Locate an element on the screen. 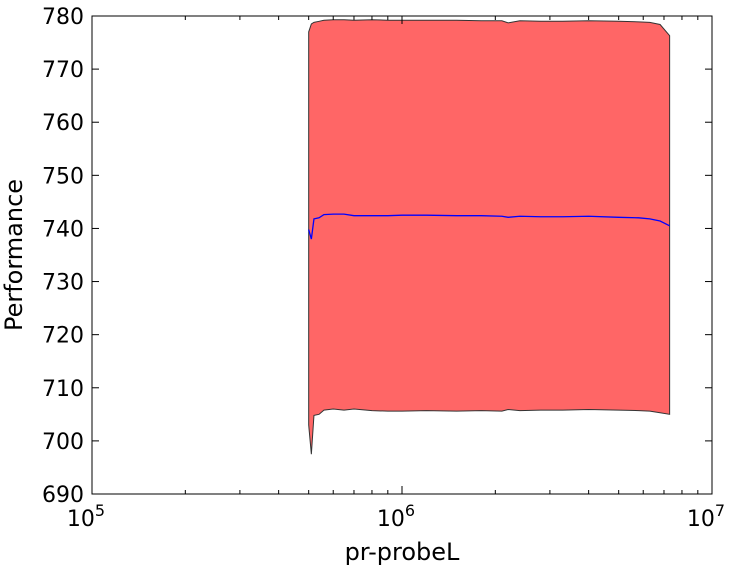 The image size is (737, 571). y-tick-label: 750 is located at coordinates (63, 176).